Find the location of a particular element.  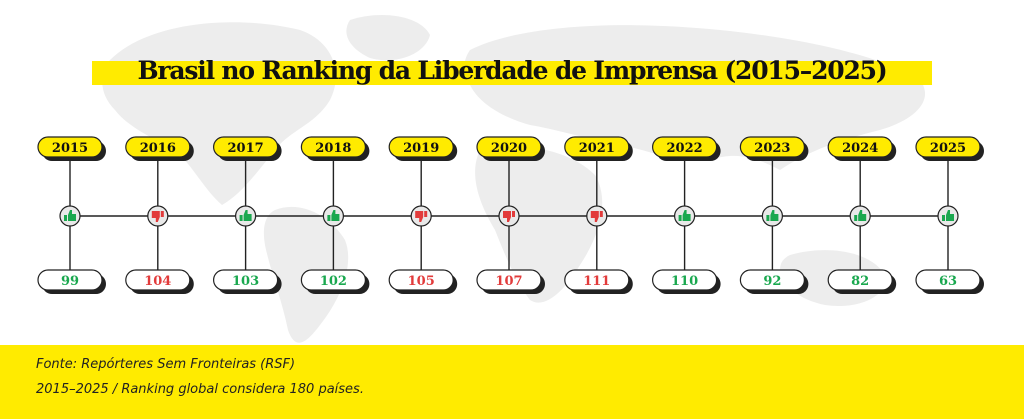

map-greenland is located at coordinates (388, 38).